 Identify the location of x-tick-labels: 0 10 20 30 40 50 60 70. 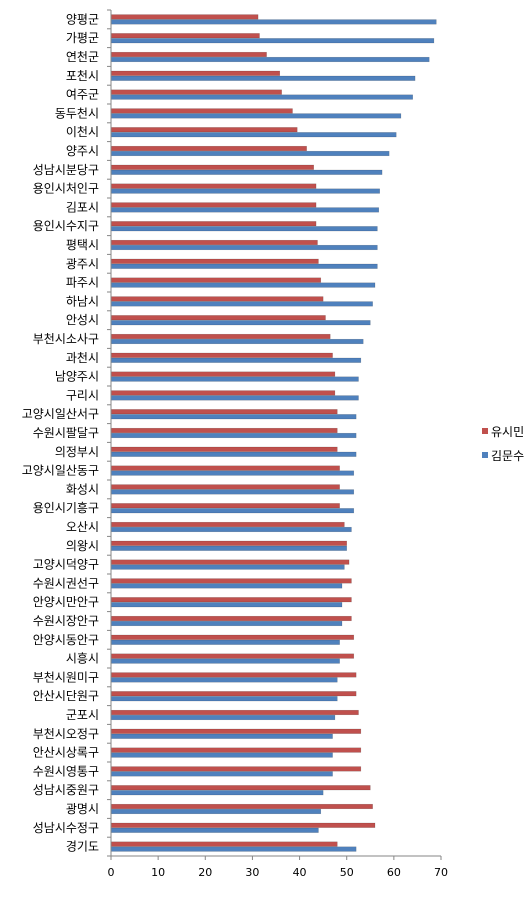
(278, 872).